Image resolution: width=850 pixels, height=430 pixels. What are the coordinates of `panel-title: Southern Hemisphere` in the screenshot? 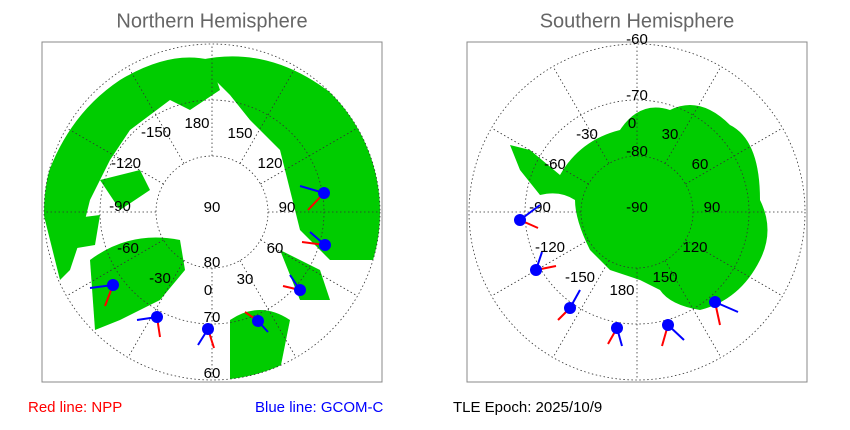 It's located at (637, 21).